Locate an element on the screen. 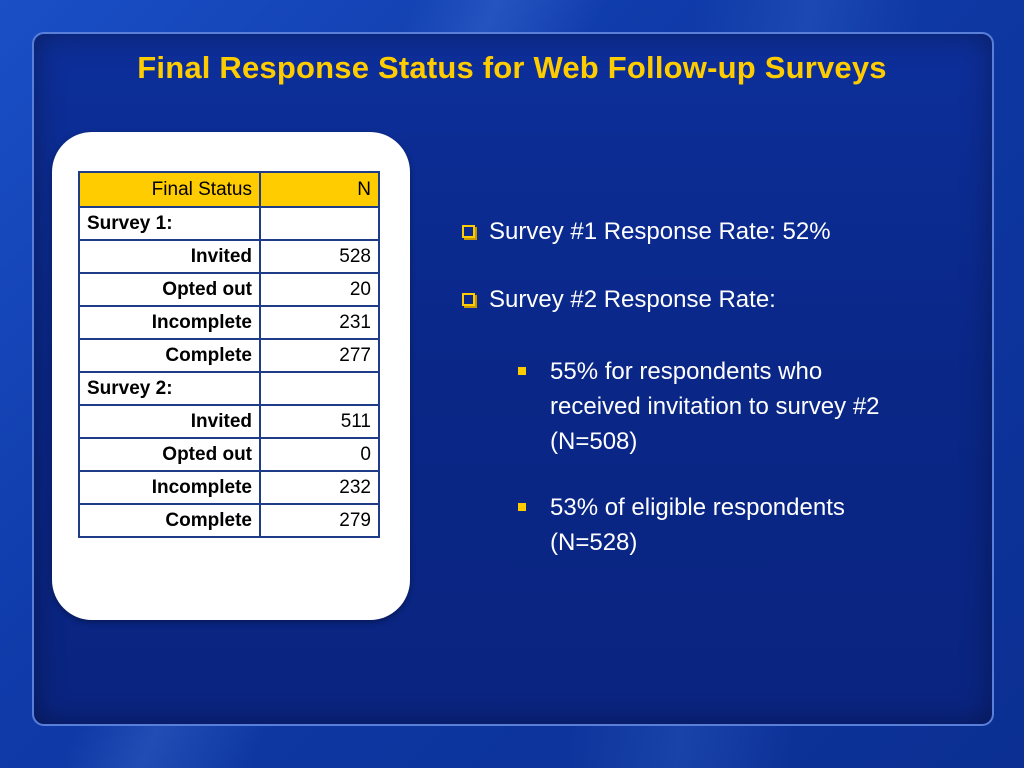 The width and height of the screenshot is (1024, 768). table-row: Complete 277 is located at coordinates (229, 355).